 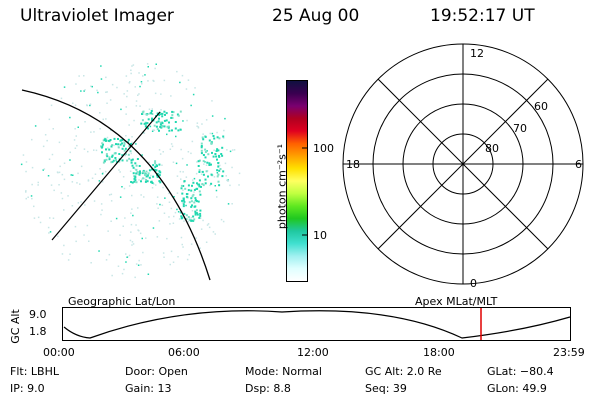 What do you see at coordinates (569, 352) in the screenshot?
I see `x-tick-2359: 23:59` at bounding box center [569, 352].